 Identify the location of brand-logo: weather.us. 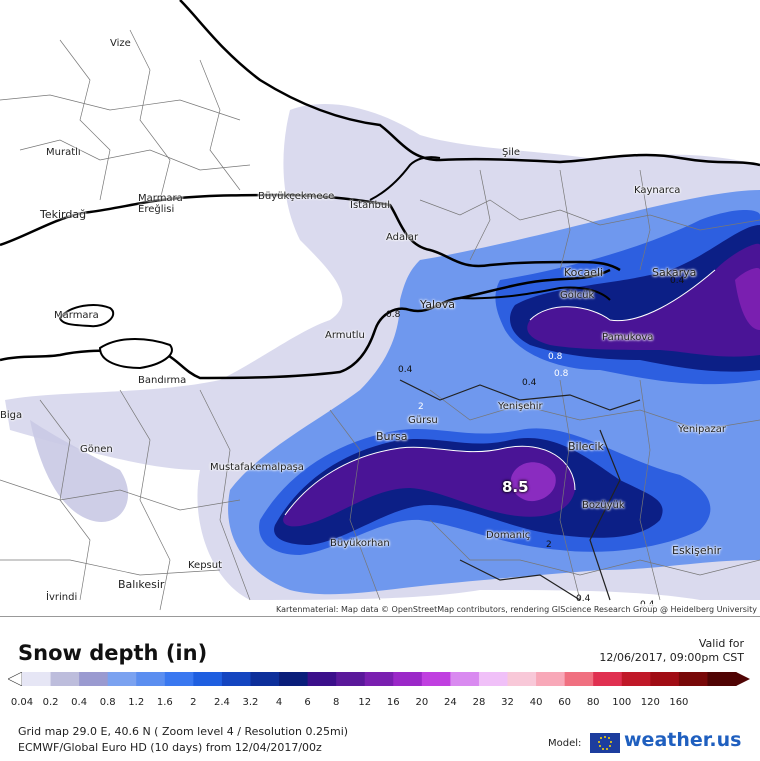
(683, 740).